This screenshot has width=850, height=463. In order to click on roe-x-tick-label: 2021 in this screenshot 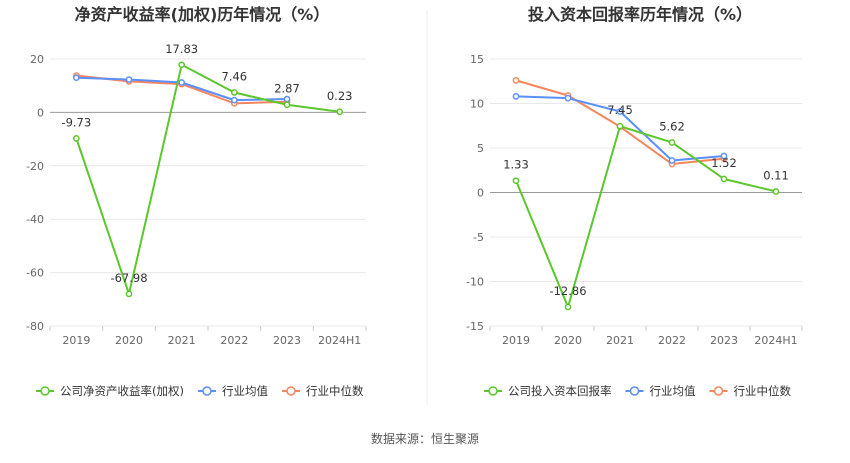, I will do `click(182, 340)`.